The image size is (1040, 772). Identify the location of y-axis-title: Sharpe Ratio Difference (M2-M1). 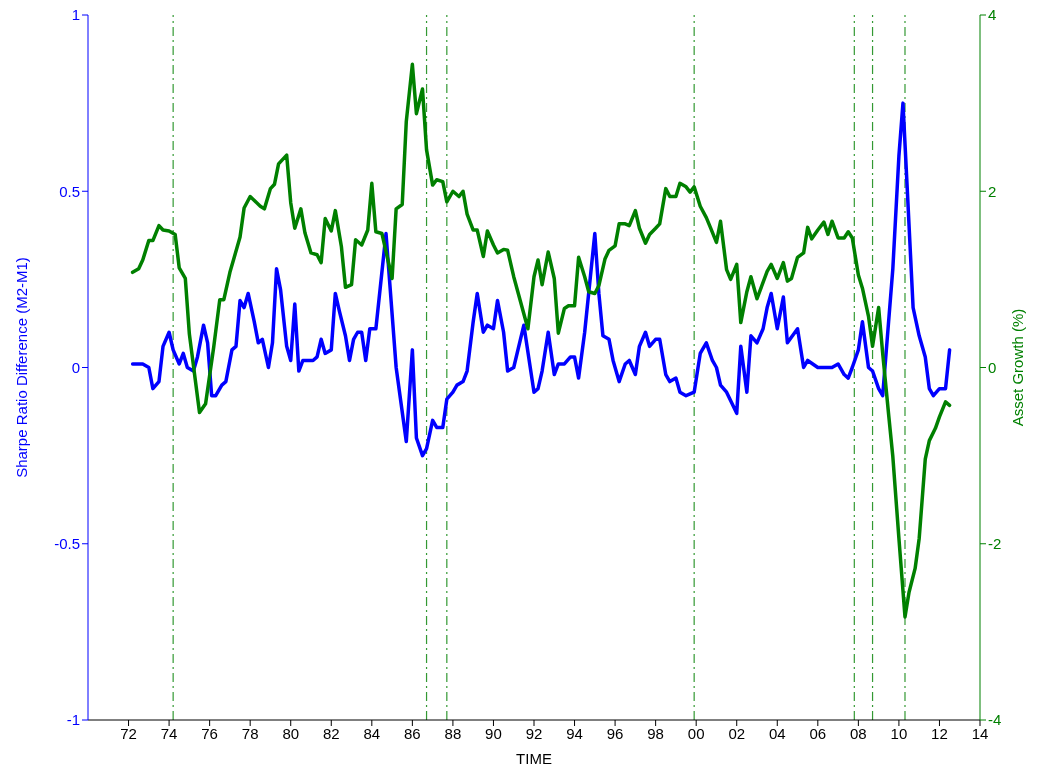
(22, 367).